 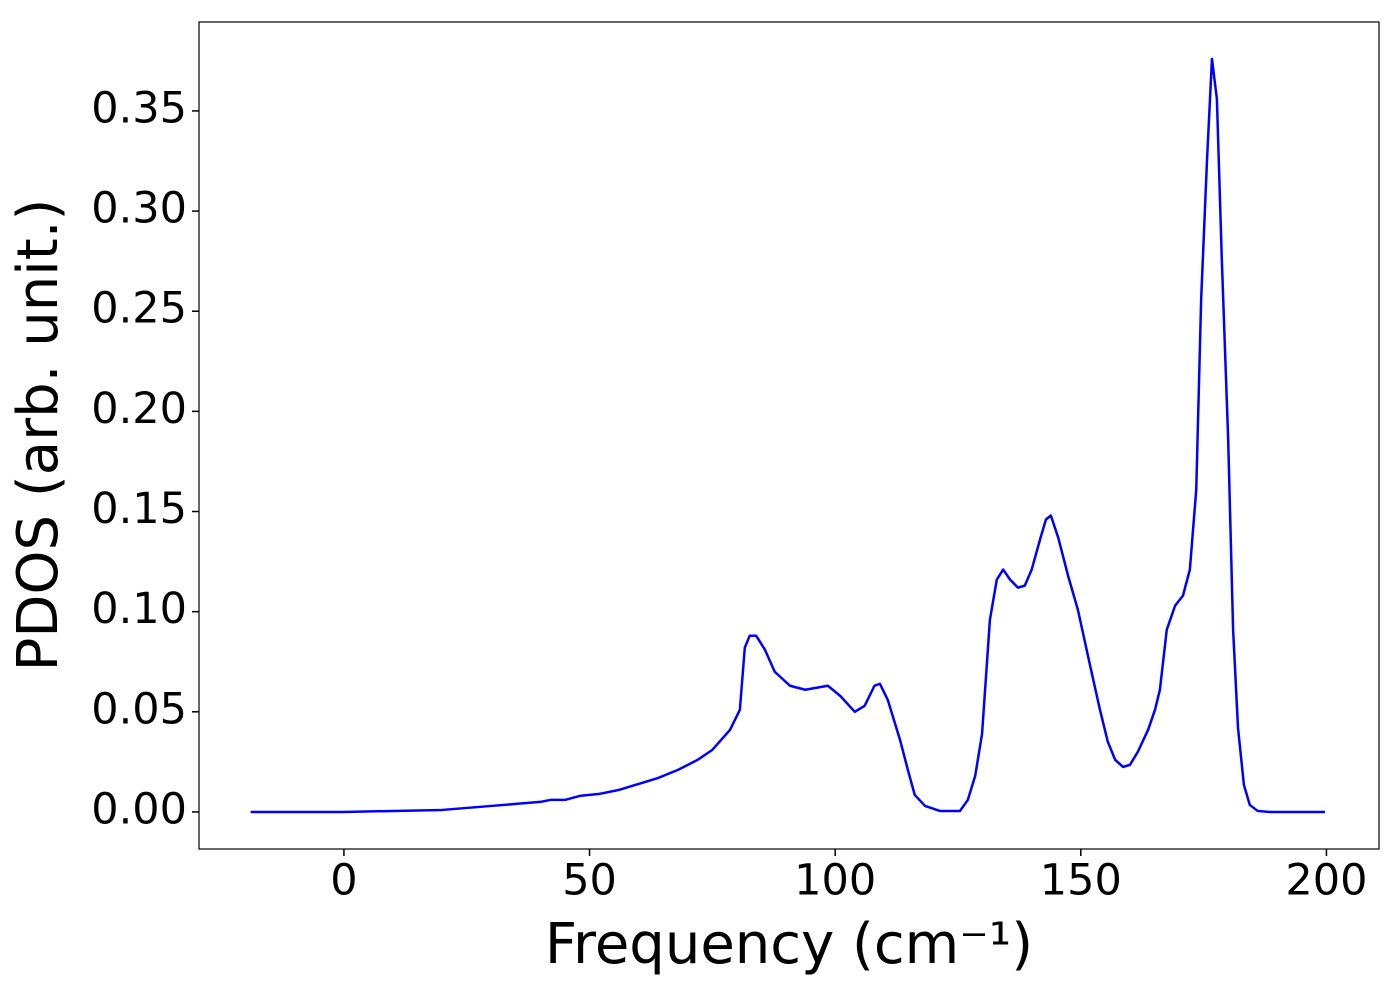 What do you see at coordinates (139, 209) in the screenshot?
I see `y-tick-label: 0.30` at bounding box center [139, 209].